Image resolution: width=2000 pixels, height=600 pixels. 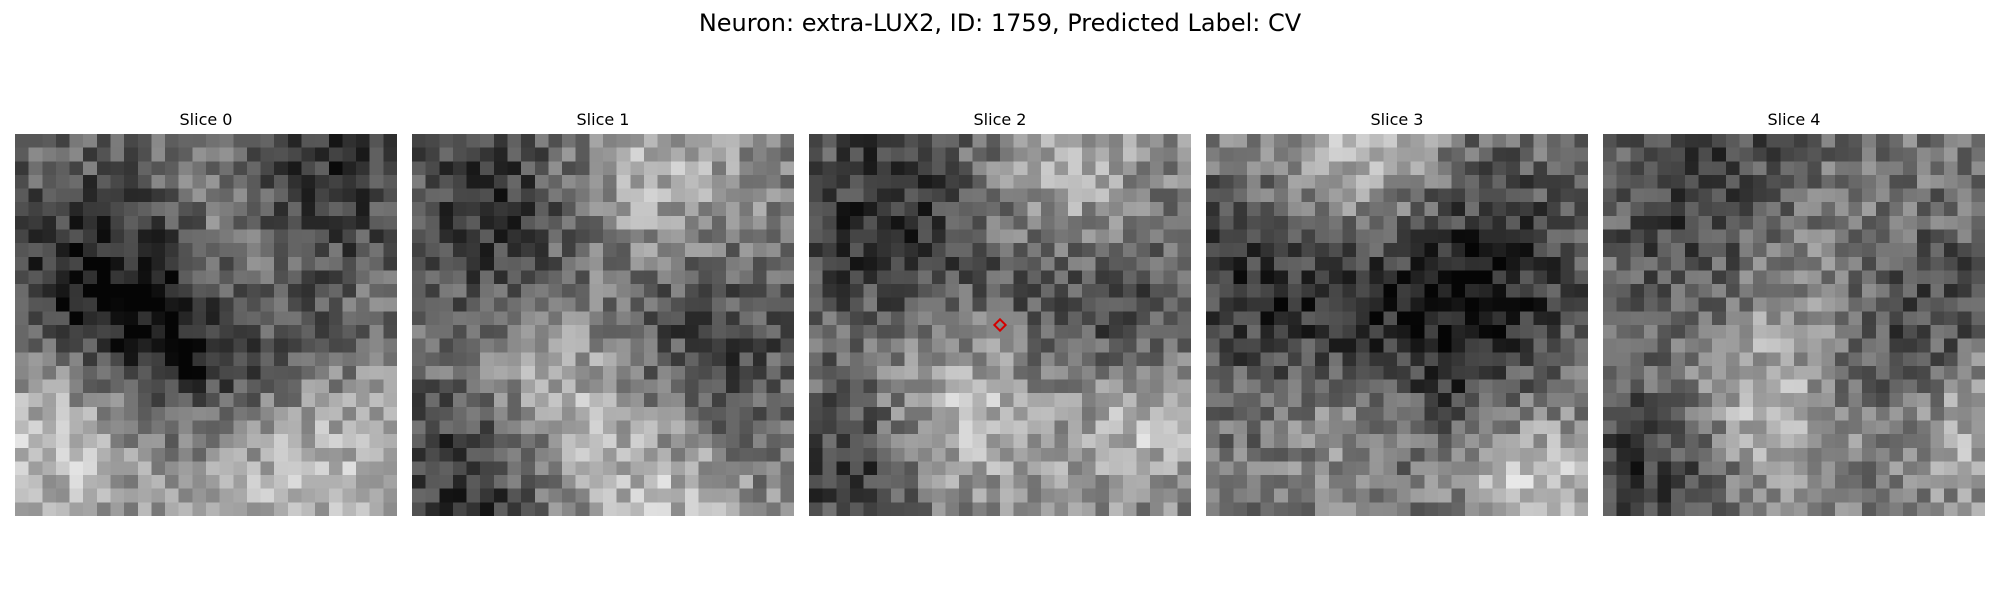 I want to click on slice-title: Slice 1, so click(x=603, y=119).